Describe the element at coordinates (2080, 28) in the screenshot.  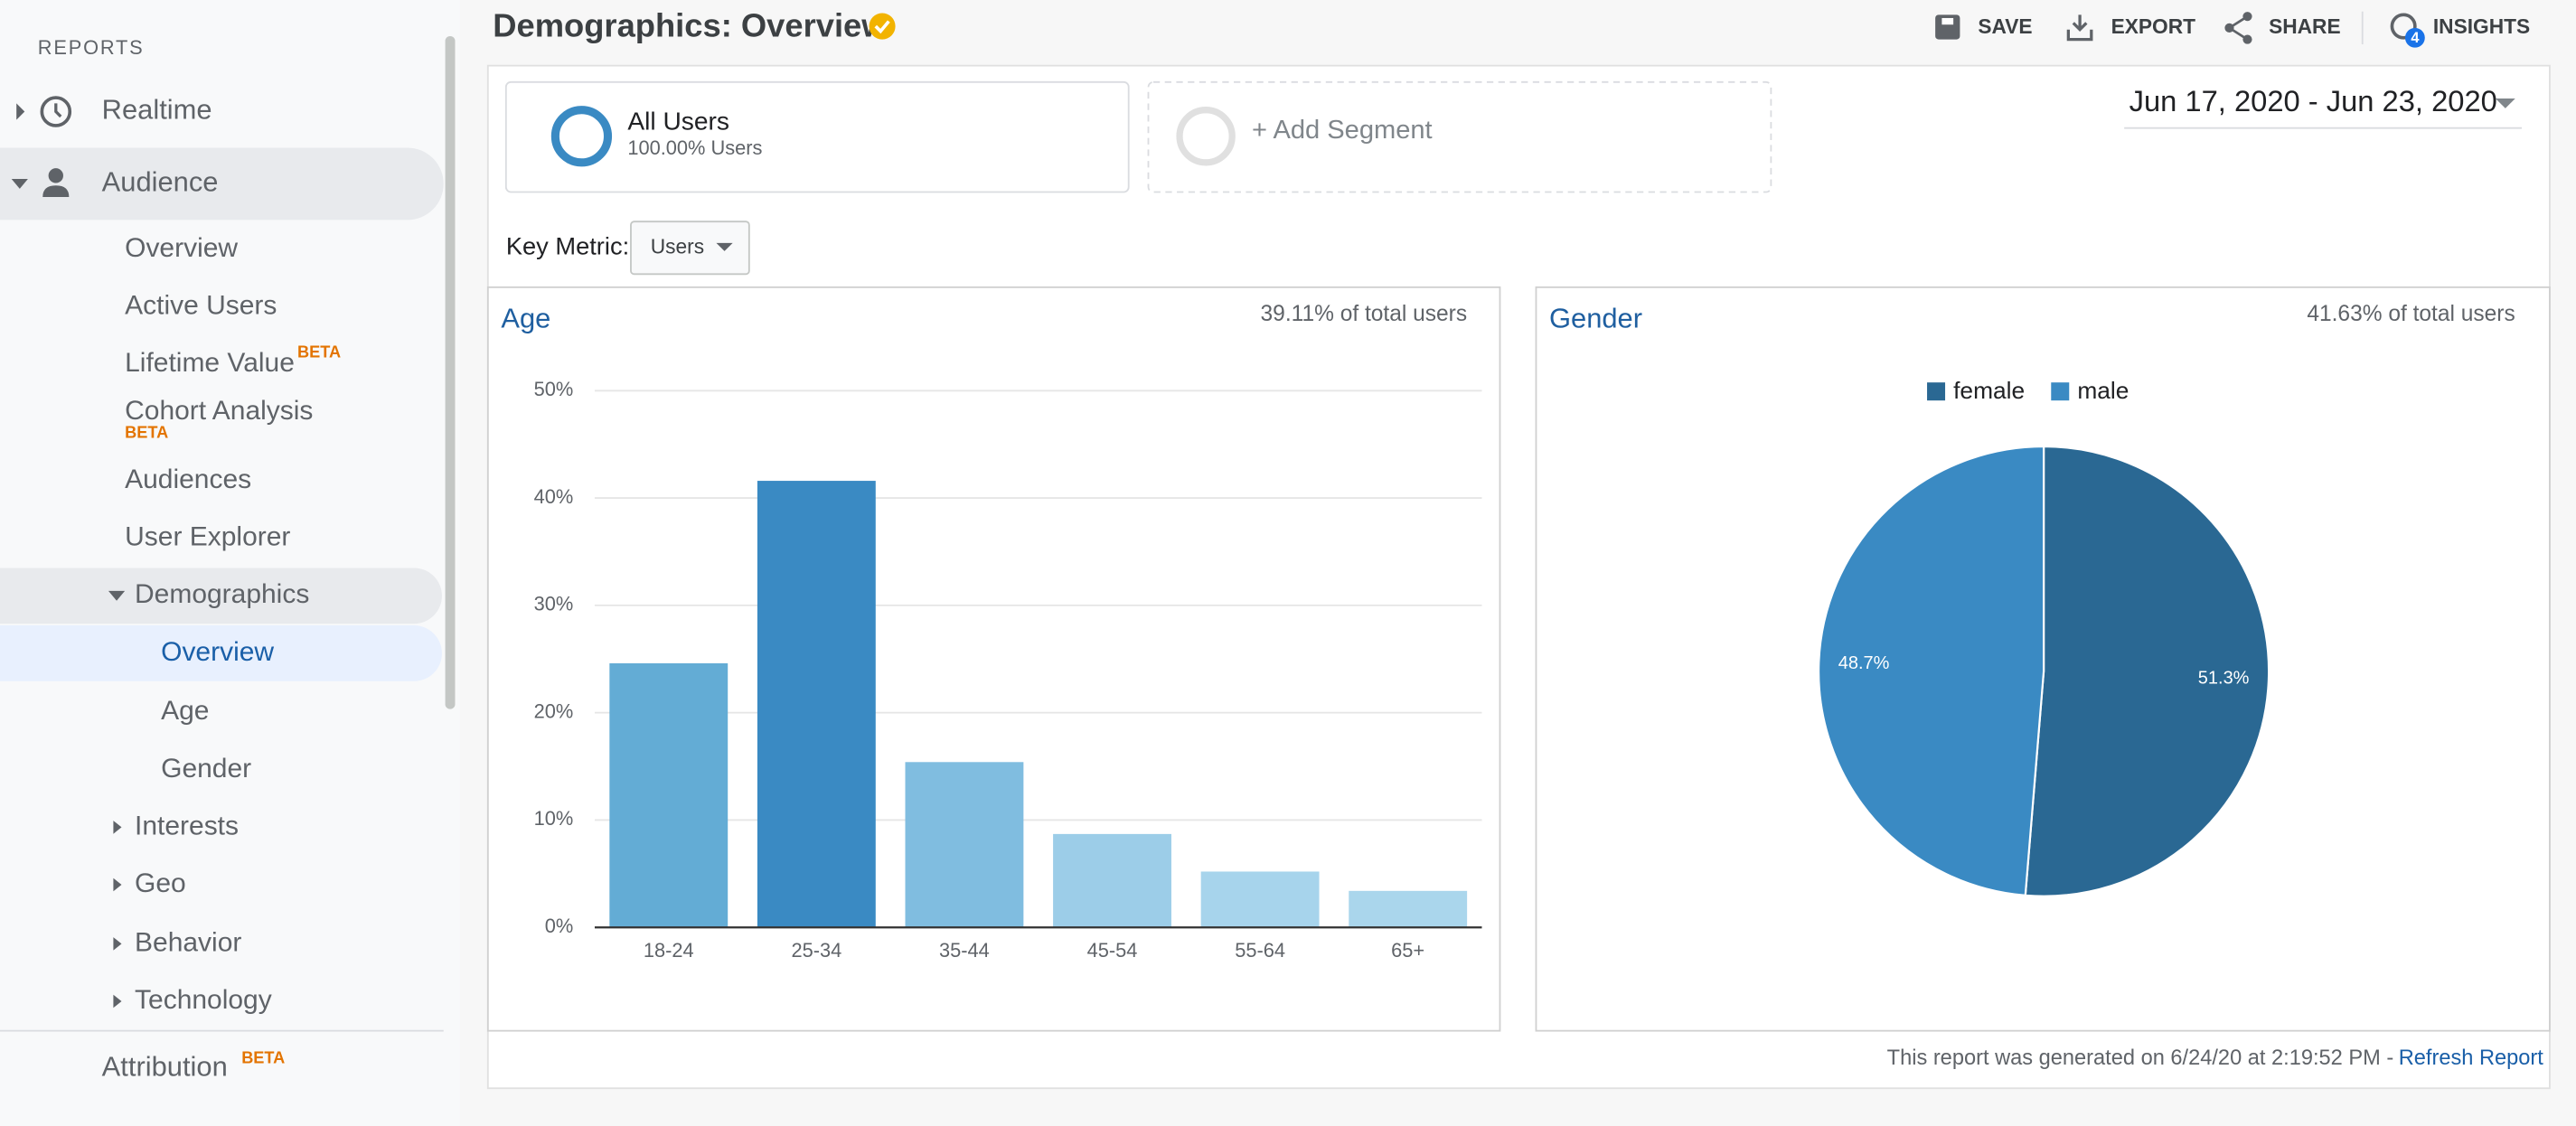
I see `export-icon` at that location.